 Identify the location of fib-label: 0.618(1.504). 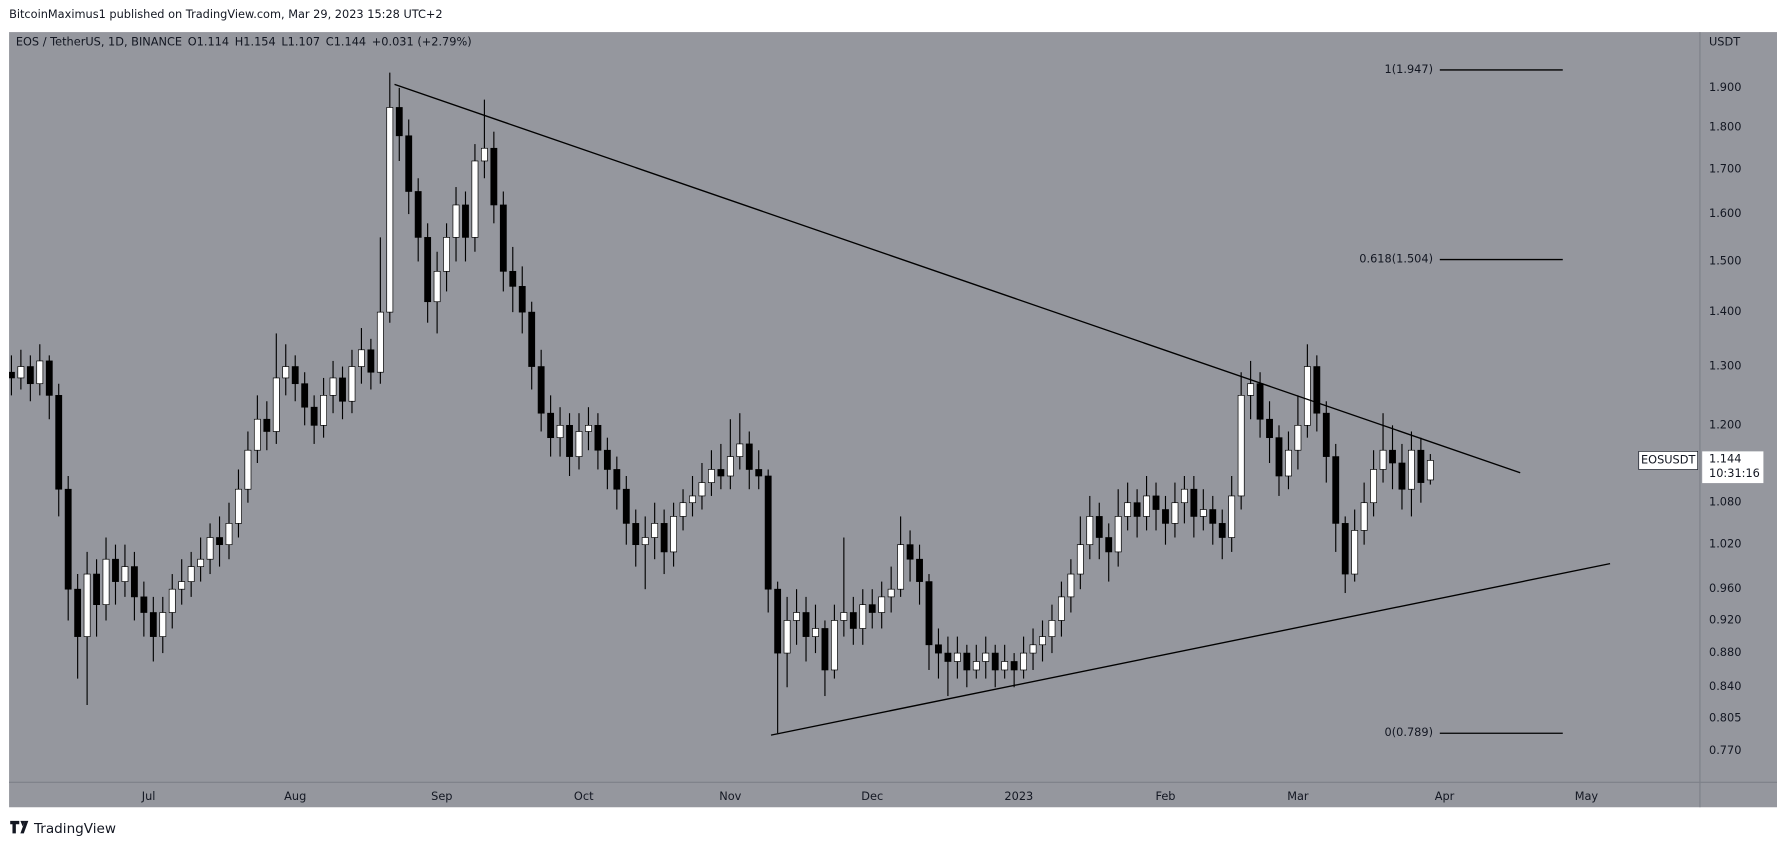
(1396, 259).